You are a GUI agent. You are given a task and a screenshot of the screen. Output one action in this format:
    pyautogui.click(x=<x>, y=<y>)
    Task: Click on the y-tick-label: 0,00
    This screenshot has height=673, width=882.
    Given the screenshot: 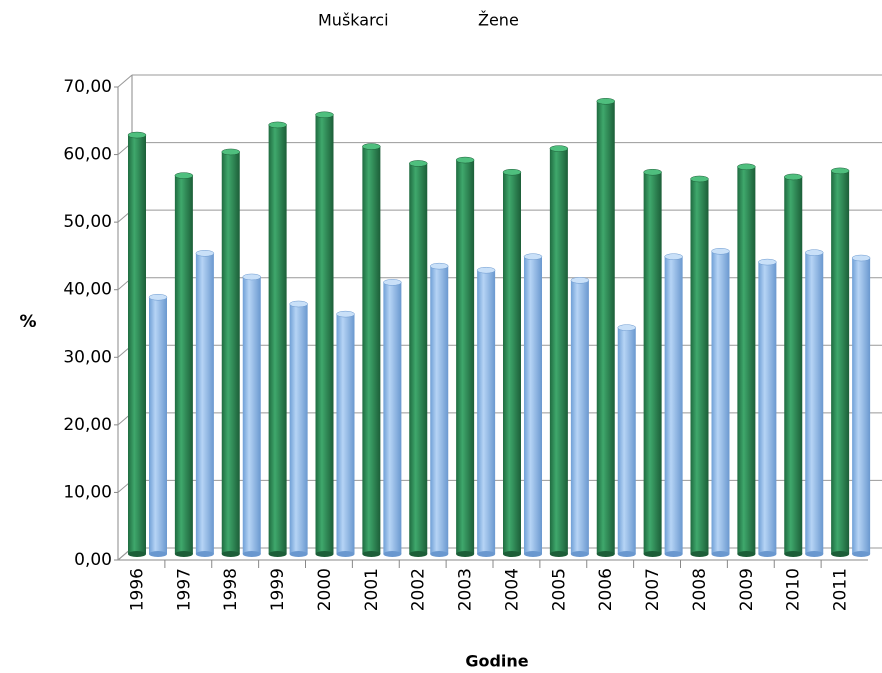 What is the action you would take?
    pyautogui.click(x=93, y=560)
    